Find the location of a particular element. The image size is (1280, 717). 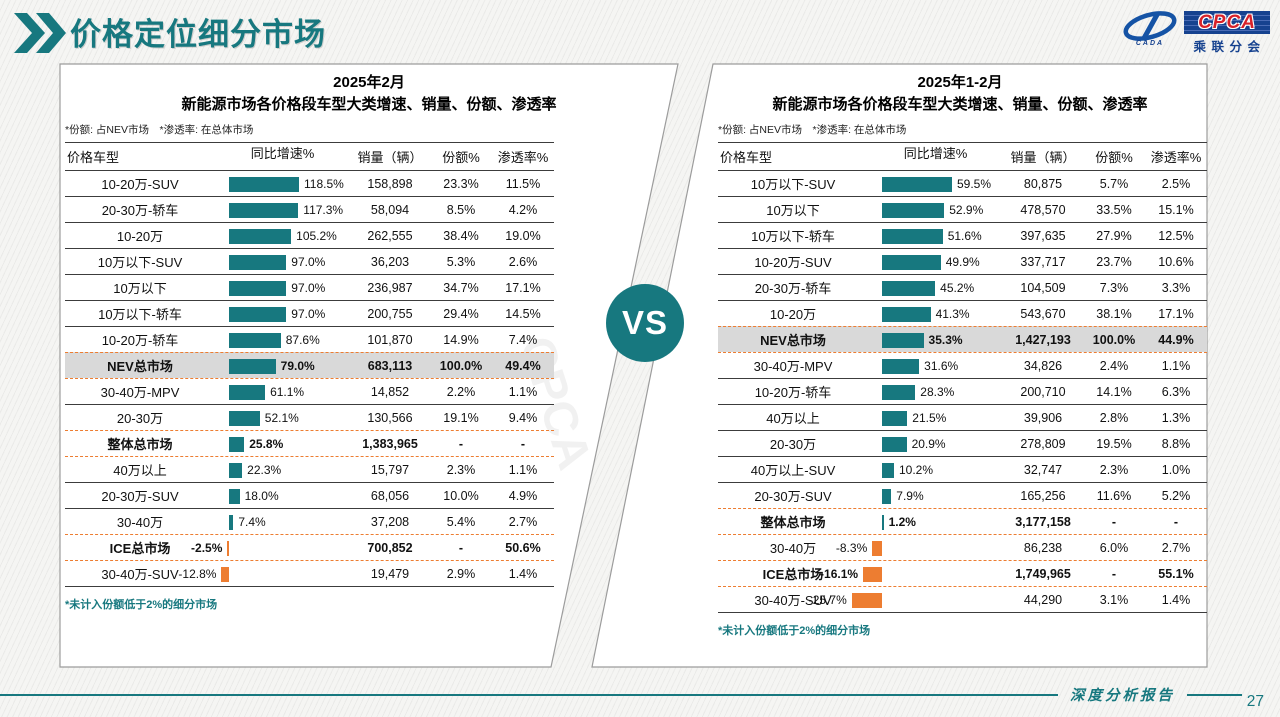

growth-value: 1.2% is located at coordinates (902, 521).